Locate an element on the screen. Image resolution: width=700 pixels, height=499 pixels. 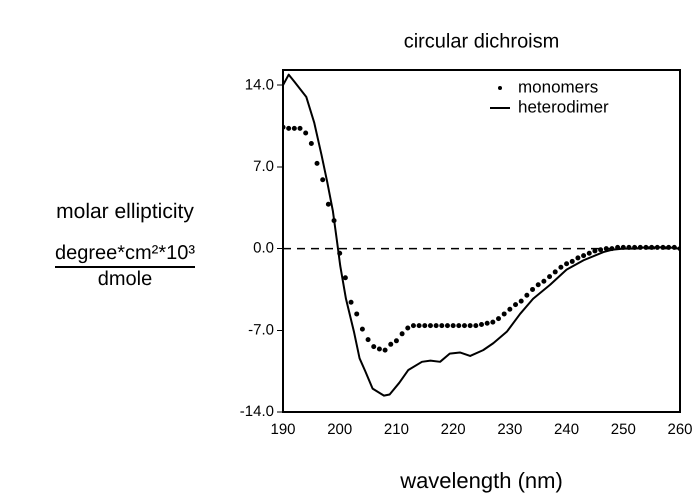
legend-label: monomers is located at coordinates (558, 87).